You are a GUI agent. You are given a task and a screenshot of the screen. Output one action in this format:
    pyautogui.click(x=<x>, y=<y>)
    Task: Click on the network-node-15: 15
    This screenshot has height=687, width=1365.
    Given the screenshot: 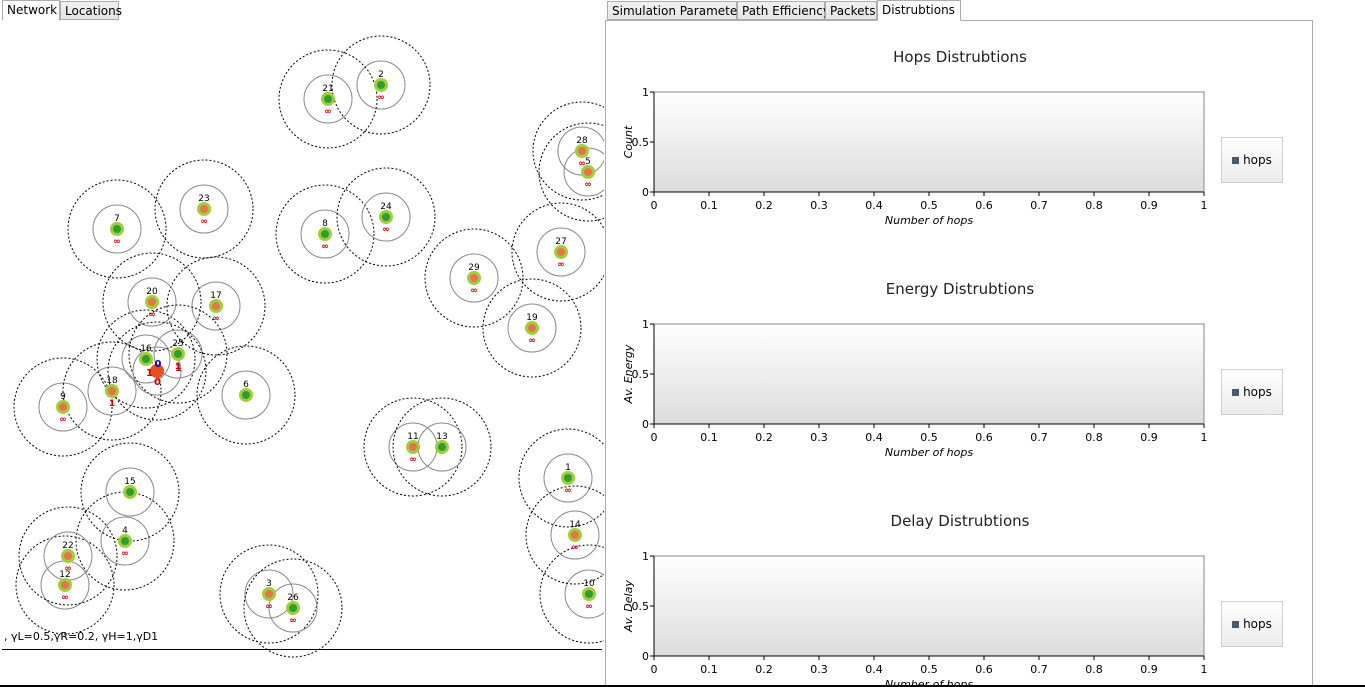 What is the action you would take?
    pyautogui.click(x=130, y=488)
    